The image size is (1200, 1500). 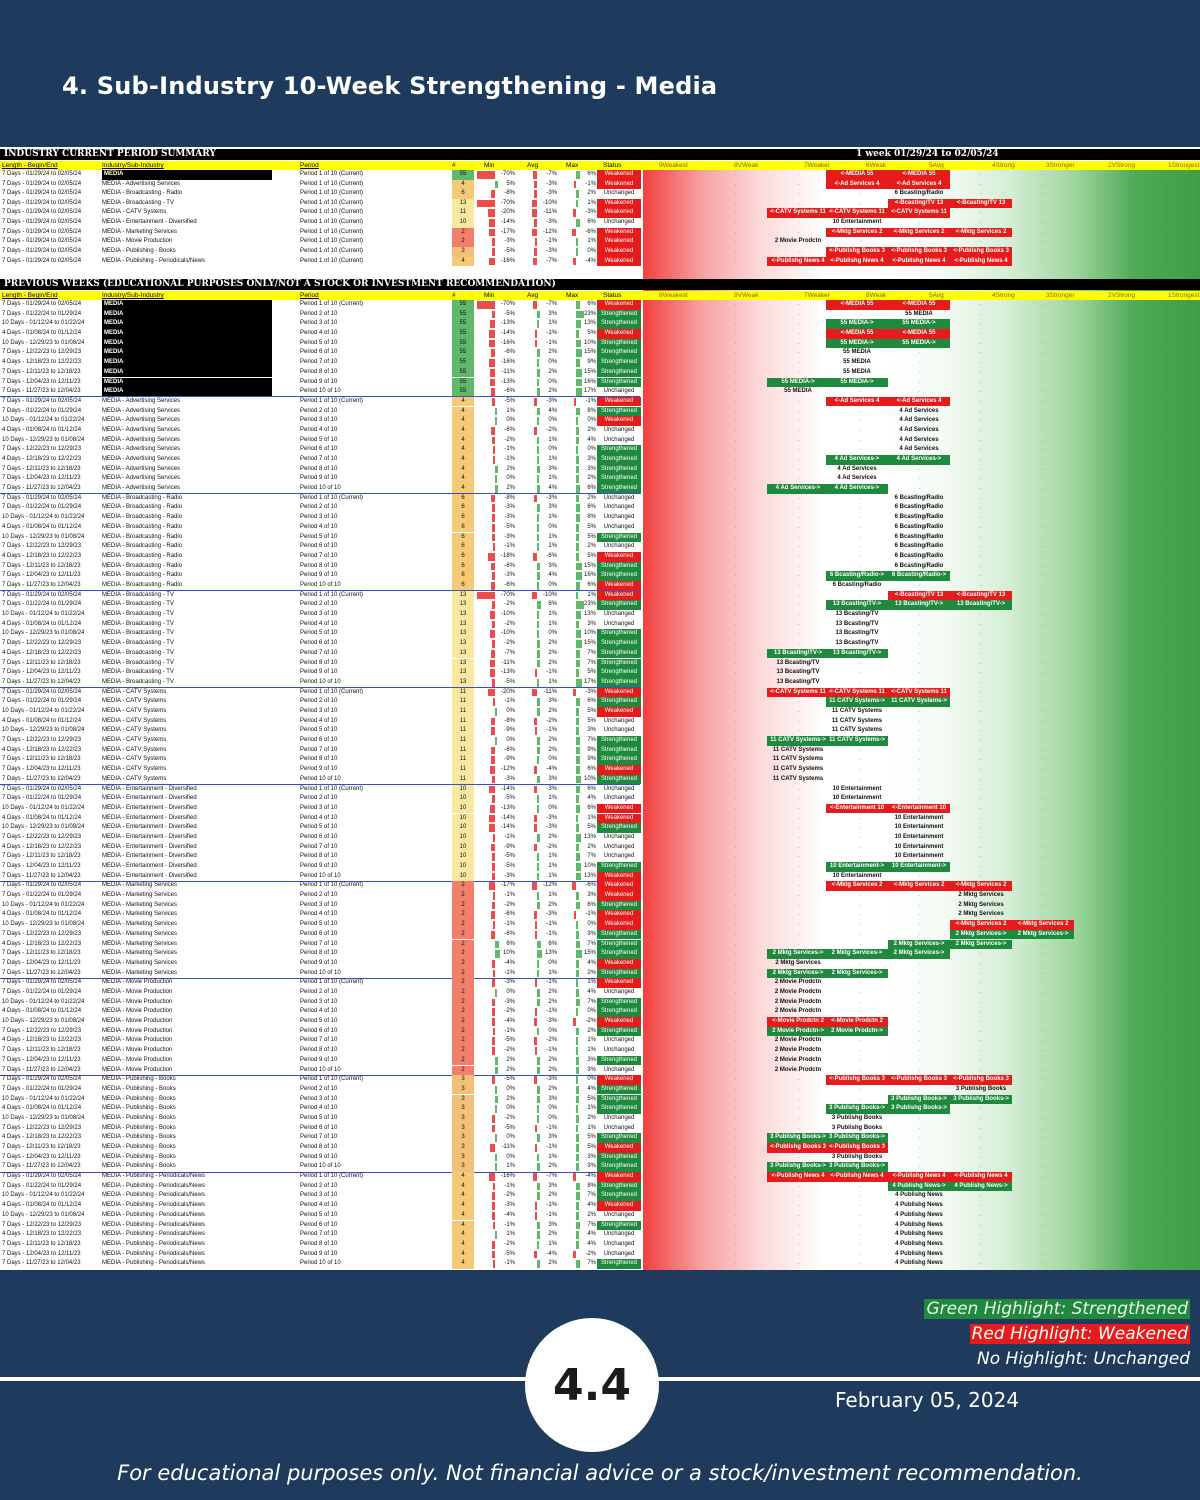 I want to click on previous-avg-cell: -7%, so click(x=538, y=1177).